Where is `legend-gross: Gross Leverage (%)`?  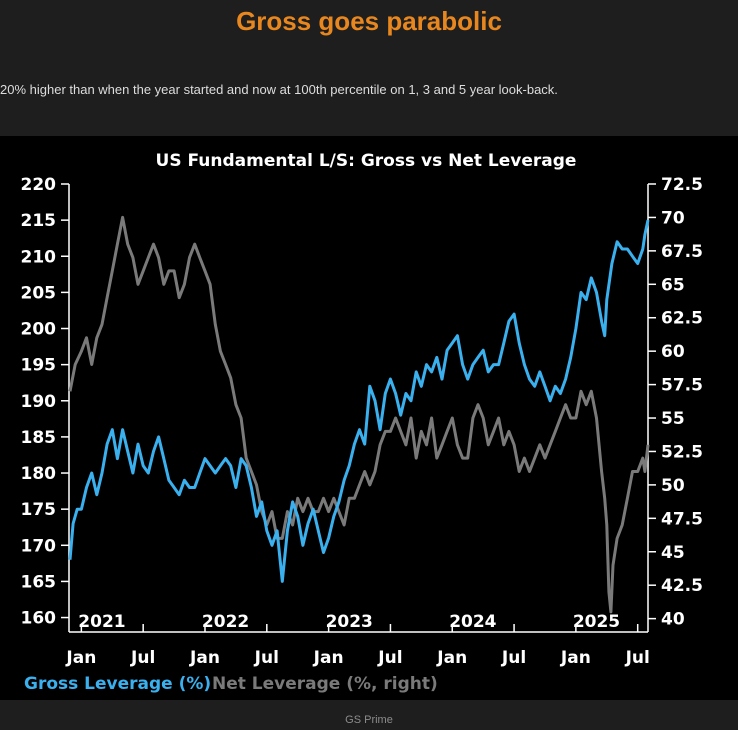
legend-gross: Gross Leverage (%) is located at coordinates (117, 684).